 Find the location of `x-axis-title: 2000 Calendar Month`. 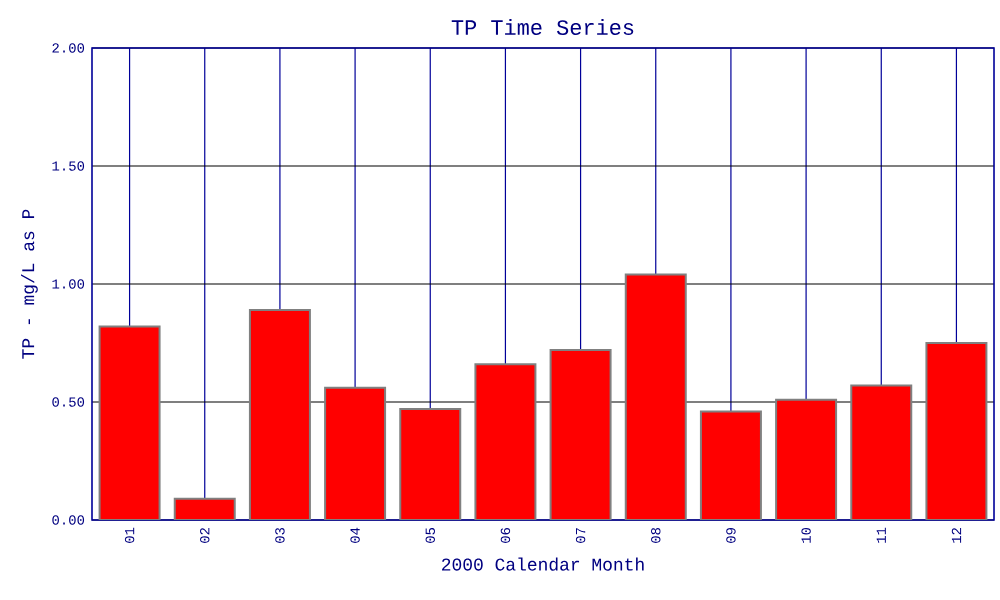

x-axis-title: 2000 Calendar Month is located at coordinates (543, 564).